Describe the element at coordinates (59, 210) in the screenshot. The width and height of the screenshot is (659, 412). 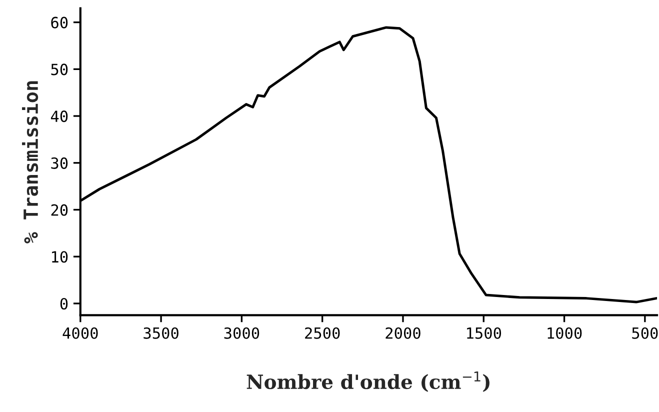
I see `y-tick-label: 20` at that location.